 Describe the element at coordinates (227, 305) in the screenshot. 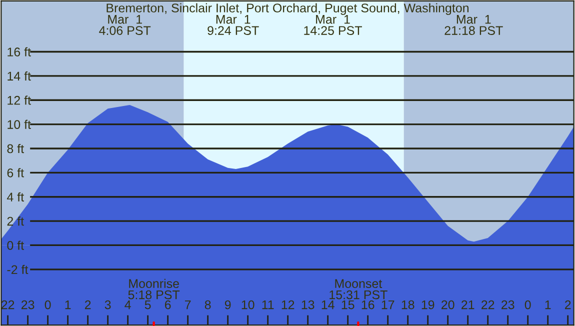

I see `x-tick-label: 9` at that location.